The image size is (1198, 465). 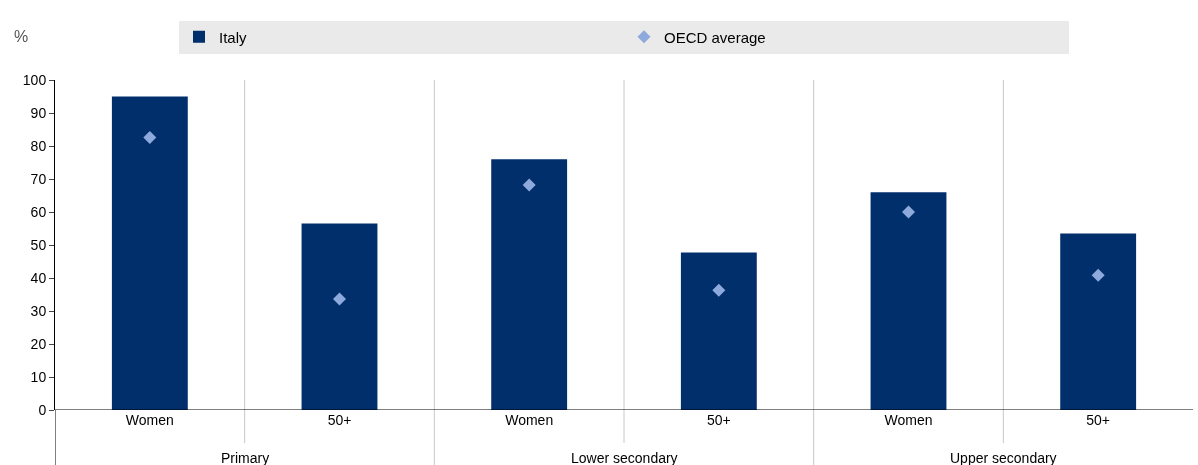 What do you see at coordinates (42, 409) in the screenshot?
I see `y-tick-label: 0` at bounding box center [42, 409].